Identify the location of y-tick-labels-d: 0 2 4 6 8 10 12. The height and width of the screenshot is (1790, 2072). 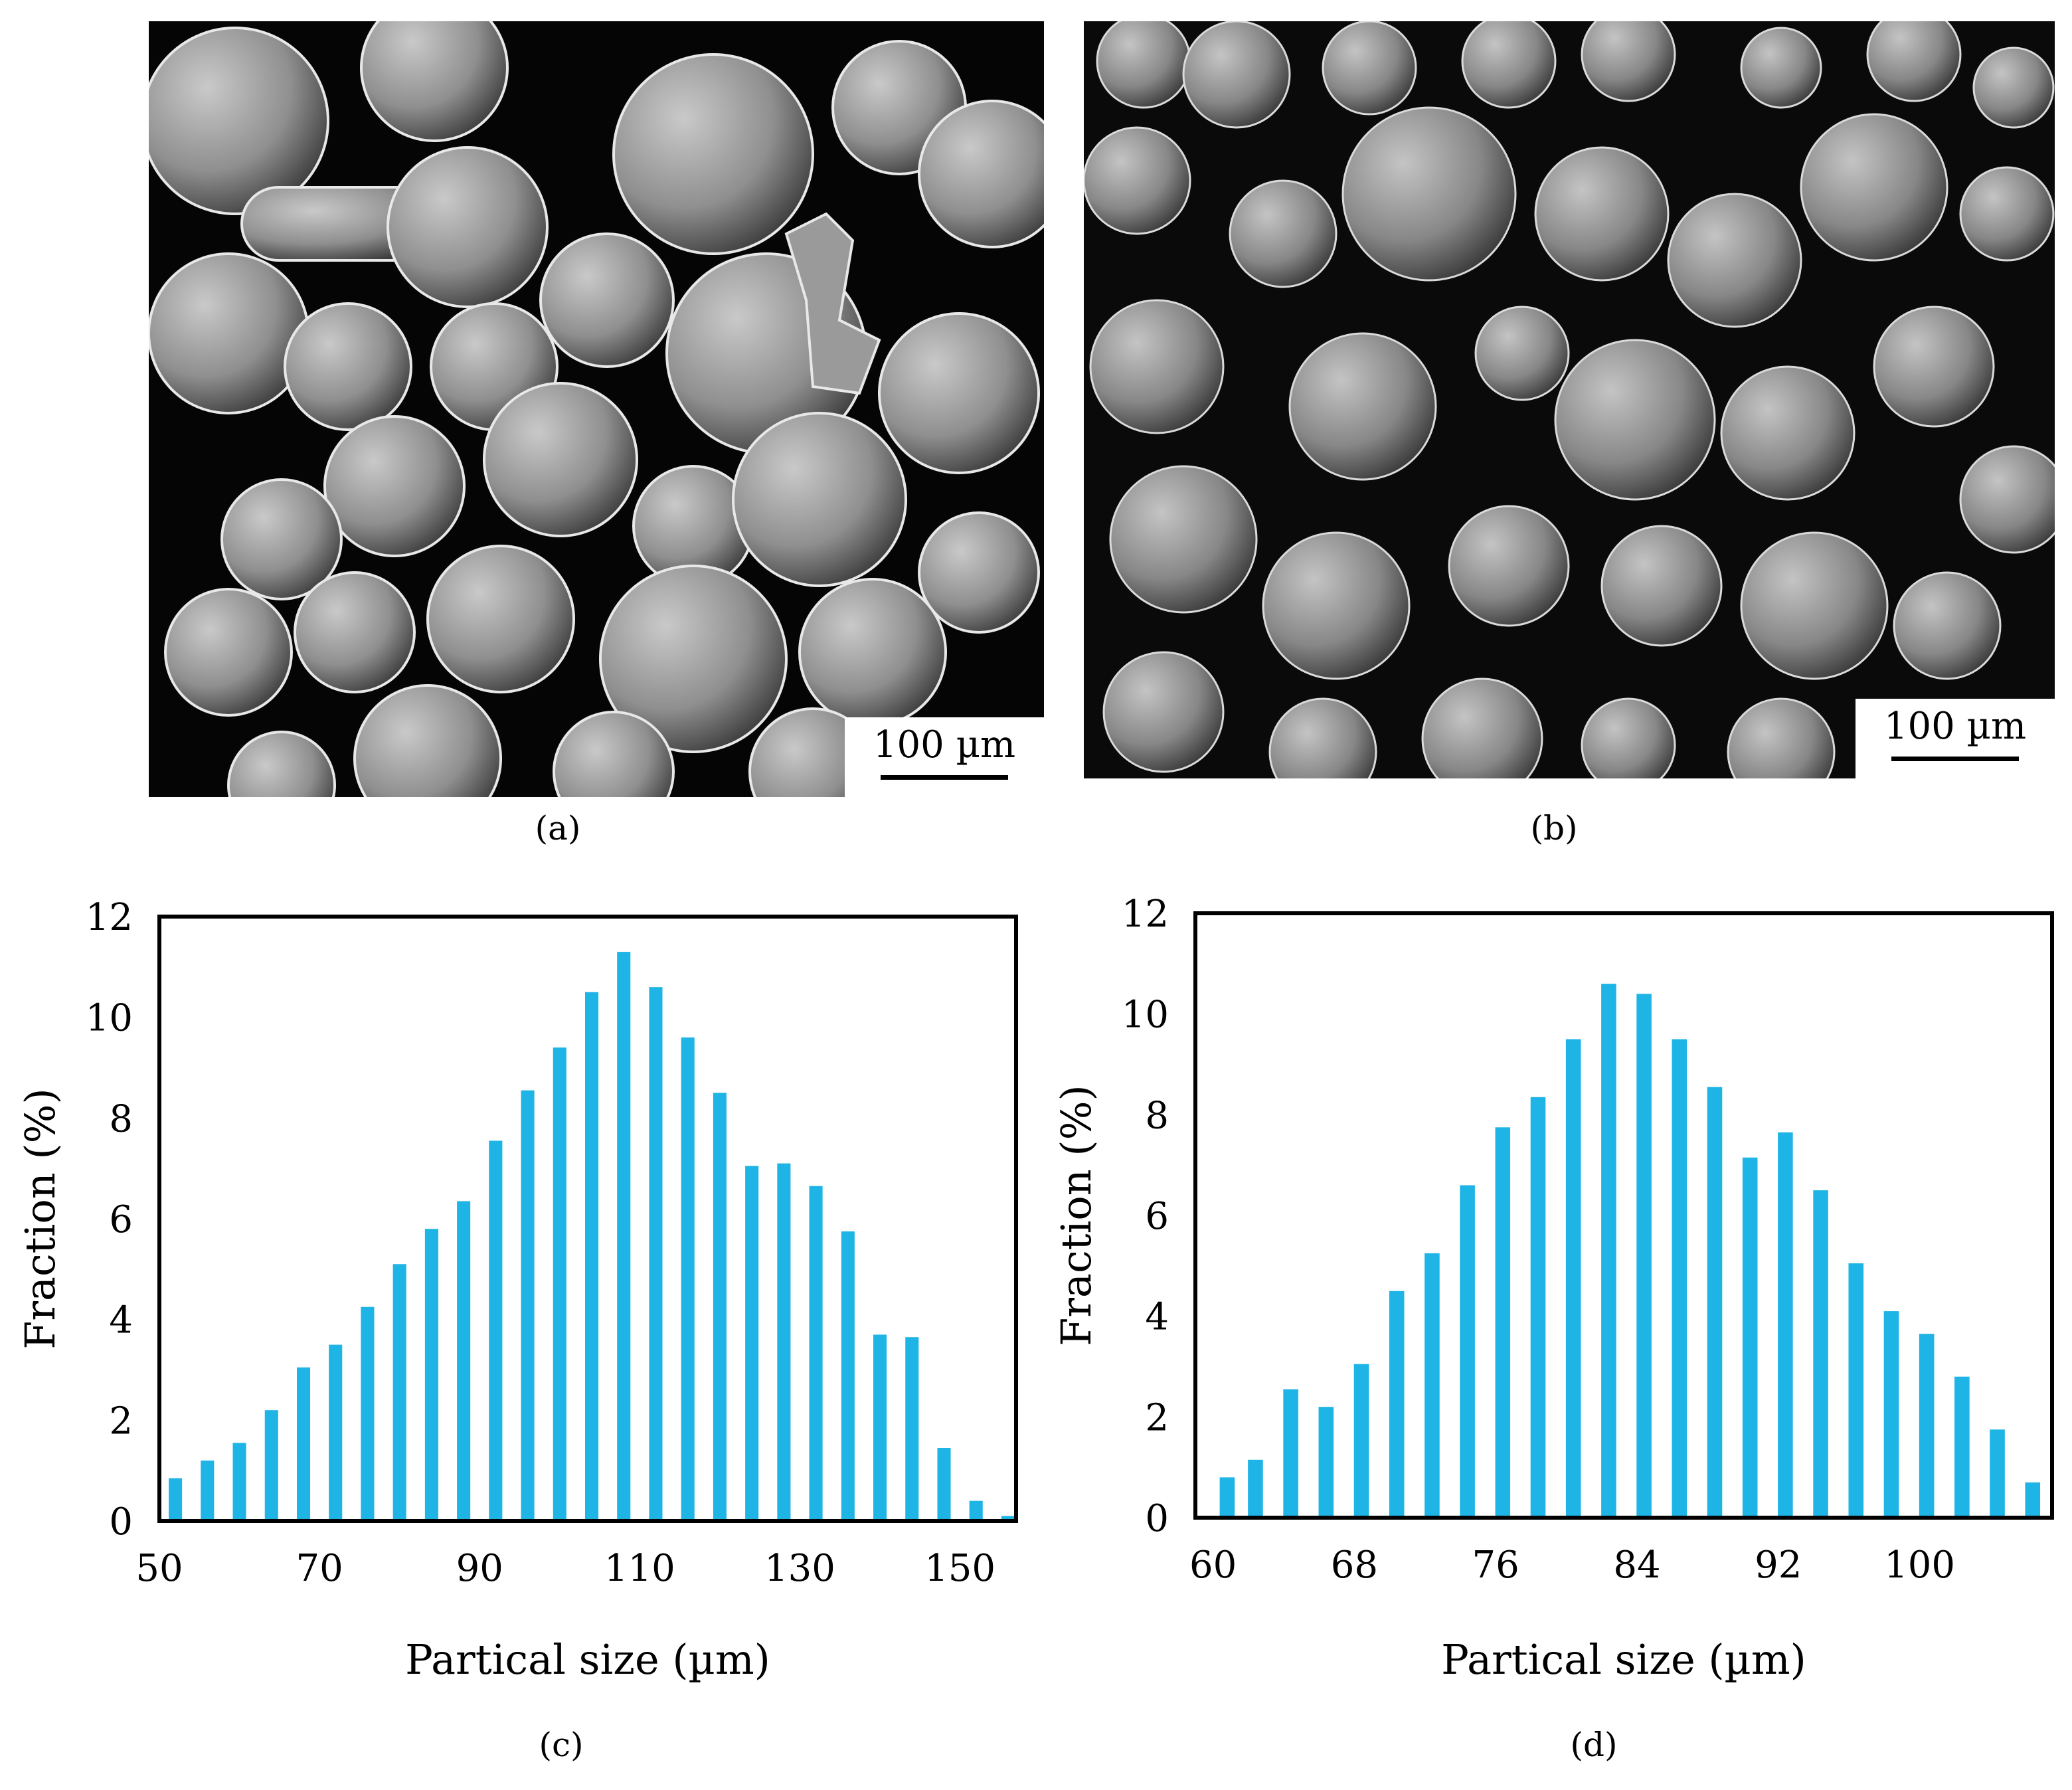
(1145, 1216).